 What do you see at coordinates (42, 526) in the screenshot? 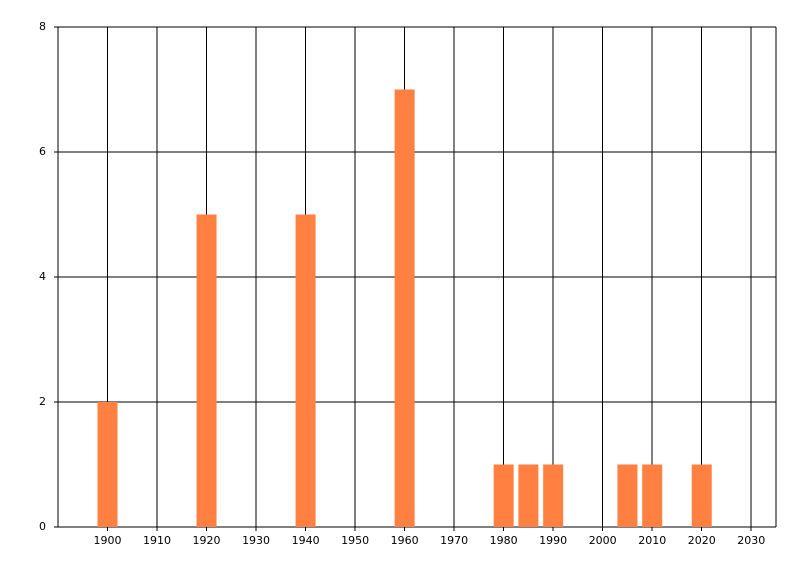
I see `y-tick-label: 0` at bounding box center [42, 526].